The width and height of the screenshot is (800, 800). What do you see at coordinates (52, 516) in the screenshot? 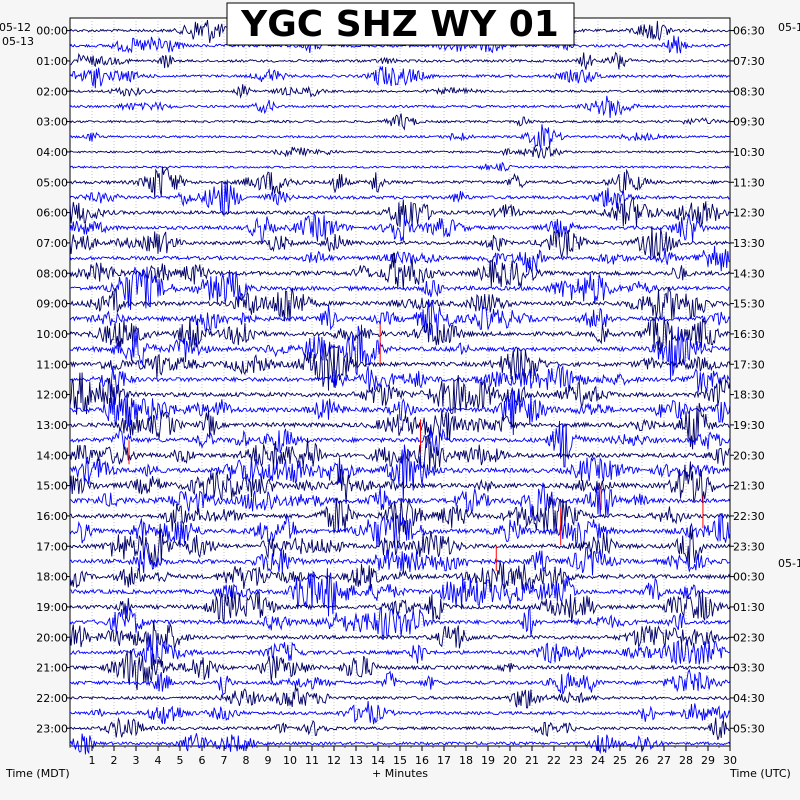
I see `left-hour-label: 16:00` at bounding box center [52, 516].